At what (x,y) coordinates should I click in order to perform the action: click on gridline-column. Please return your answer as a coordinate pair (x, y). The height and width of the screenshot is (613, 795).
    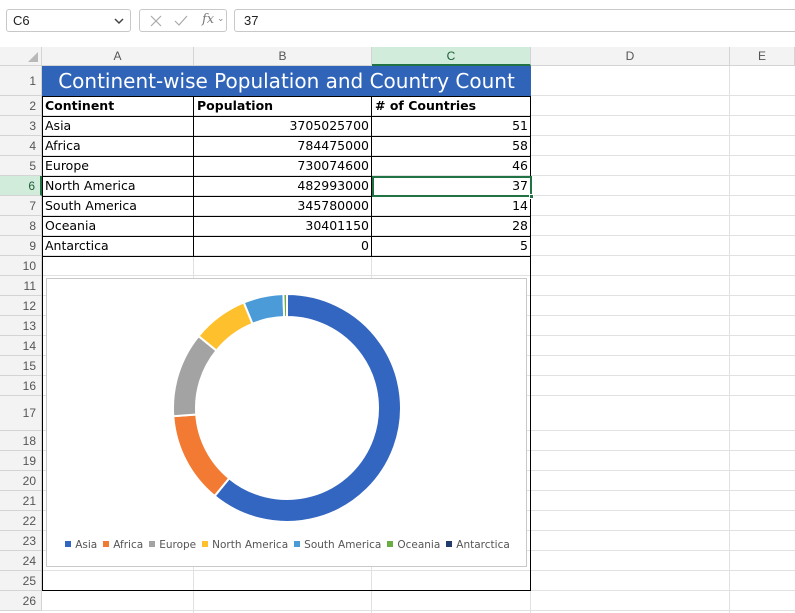
    Looking at the image, I should click on (729, 339).